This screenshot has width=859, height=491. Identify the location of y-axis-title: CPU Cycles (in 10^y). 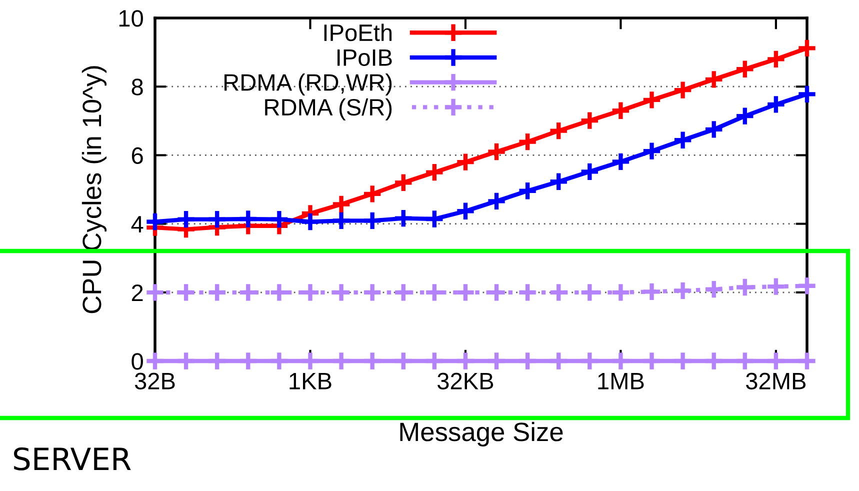
(94, 190).